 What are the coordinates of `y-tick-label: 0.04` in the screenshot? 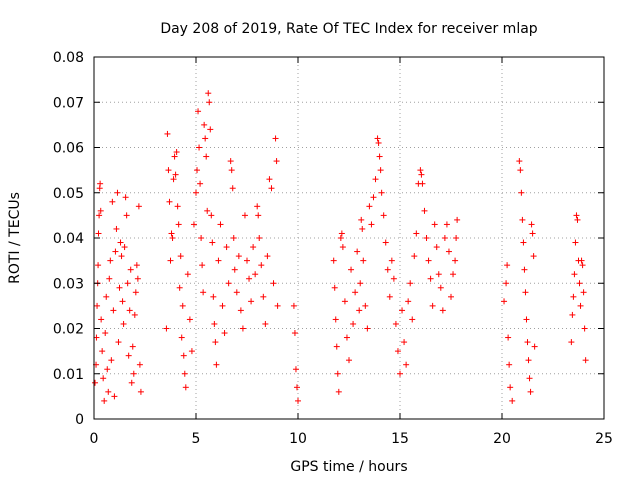 It's located at (68, 239).